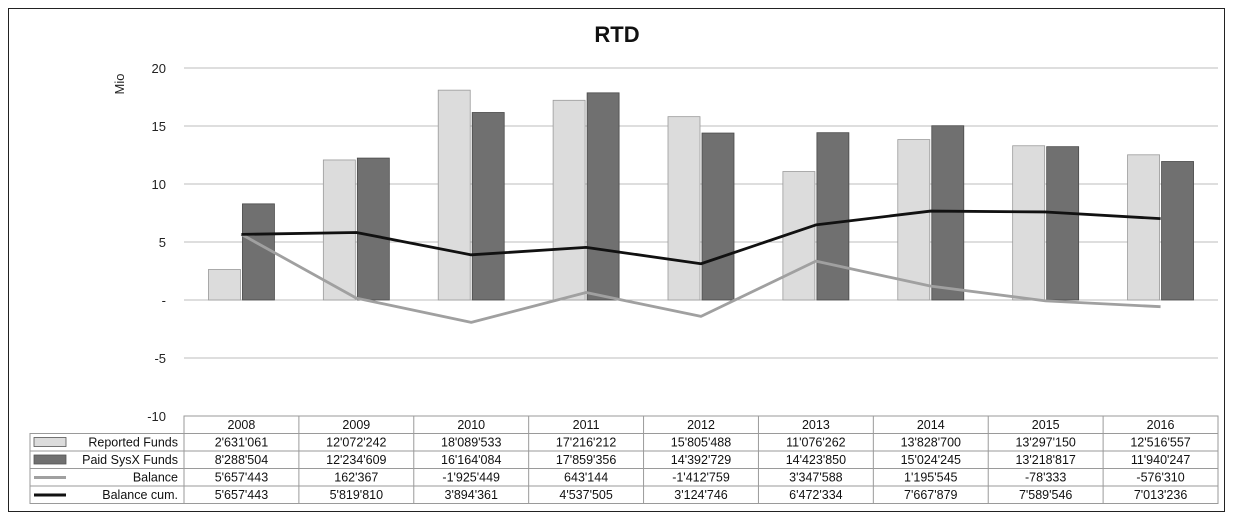 This screenshot has height=521, width=1233. What do you see at coordinates (1045, 460) in the screenshot?
I see `table-cell: 13'218'817` at bounding box center [1045, 460].